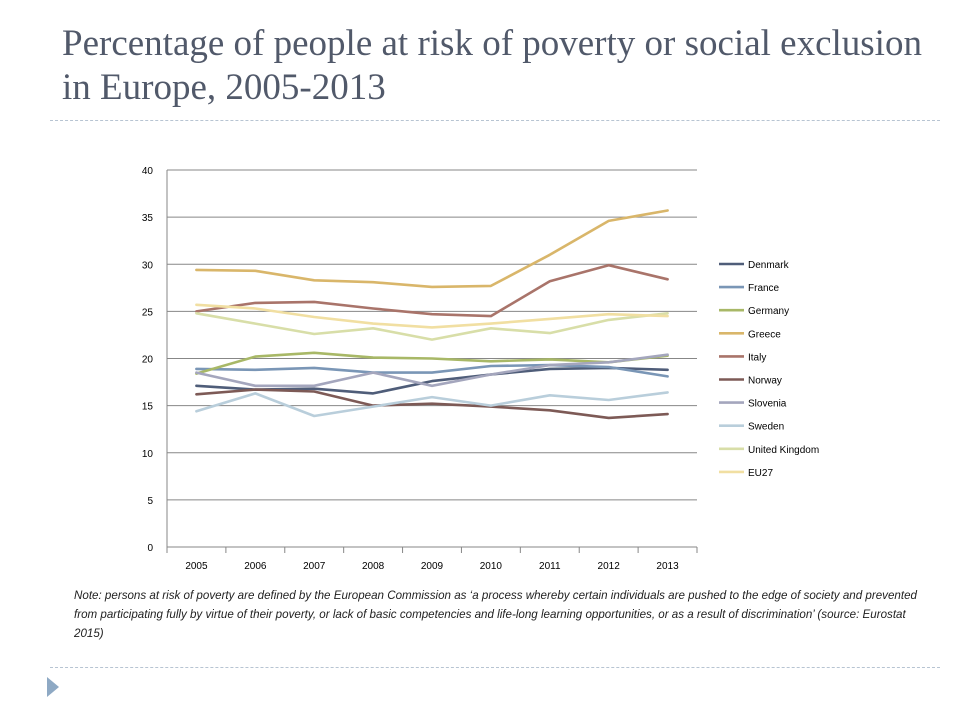 This screenshot has width=960, height=720. Describe the element at coordinates (757, 357) in the screenshot. I see `legend-label-italy: Italy` at that location.